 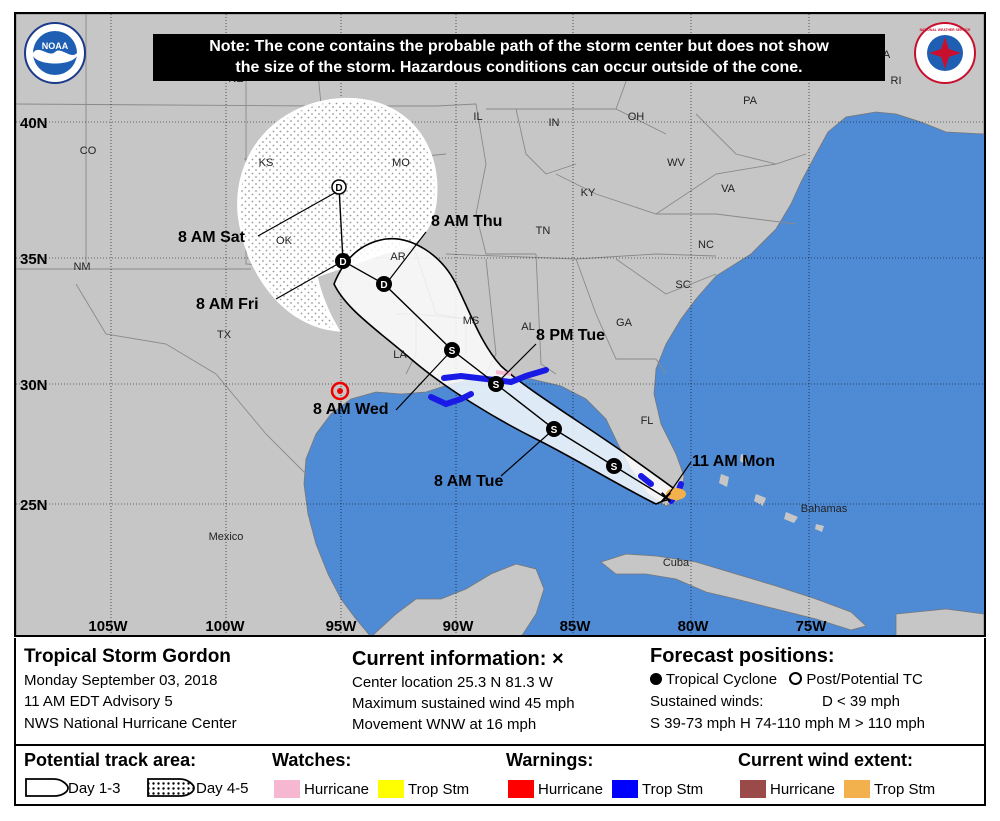 I want to click on state-label: RI, so click(x=896, y=81).